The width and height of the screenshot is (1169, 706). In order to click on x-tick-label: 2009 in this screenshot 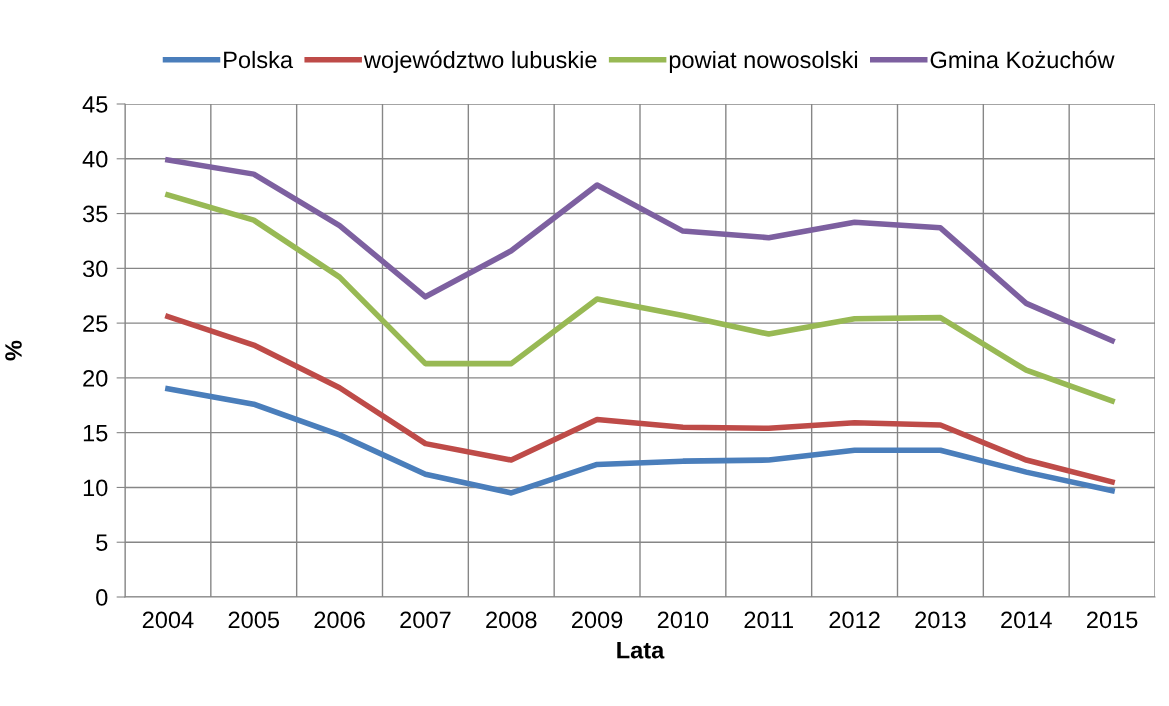, I will do `click(597, 620)`.